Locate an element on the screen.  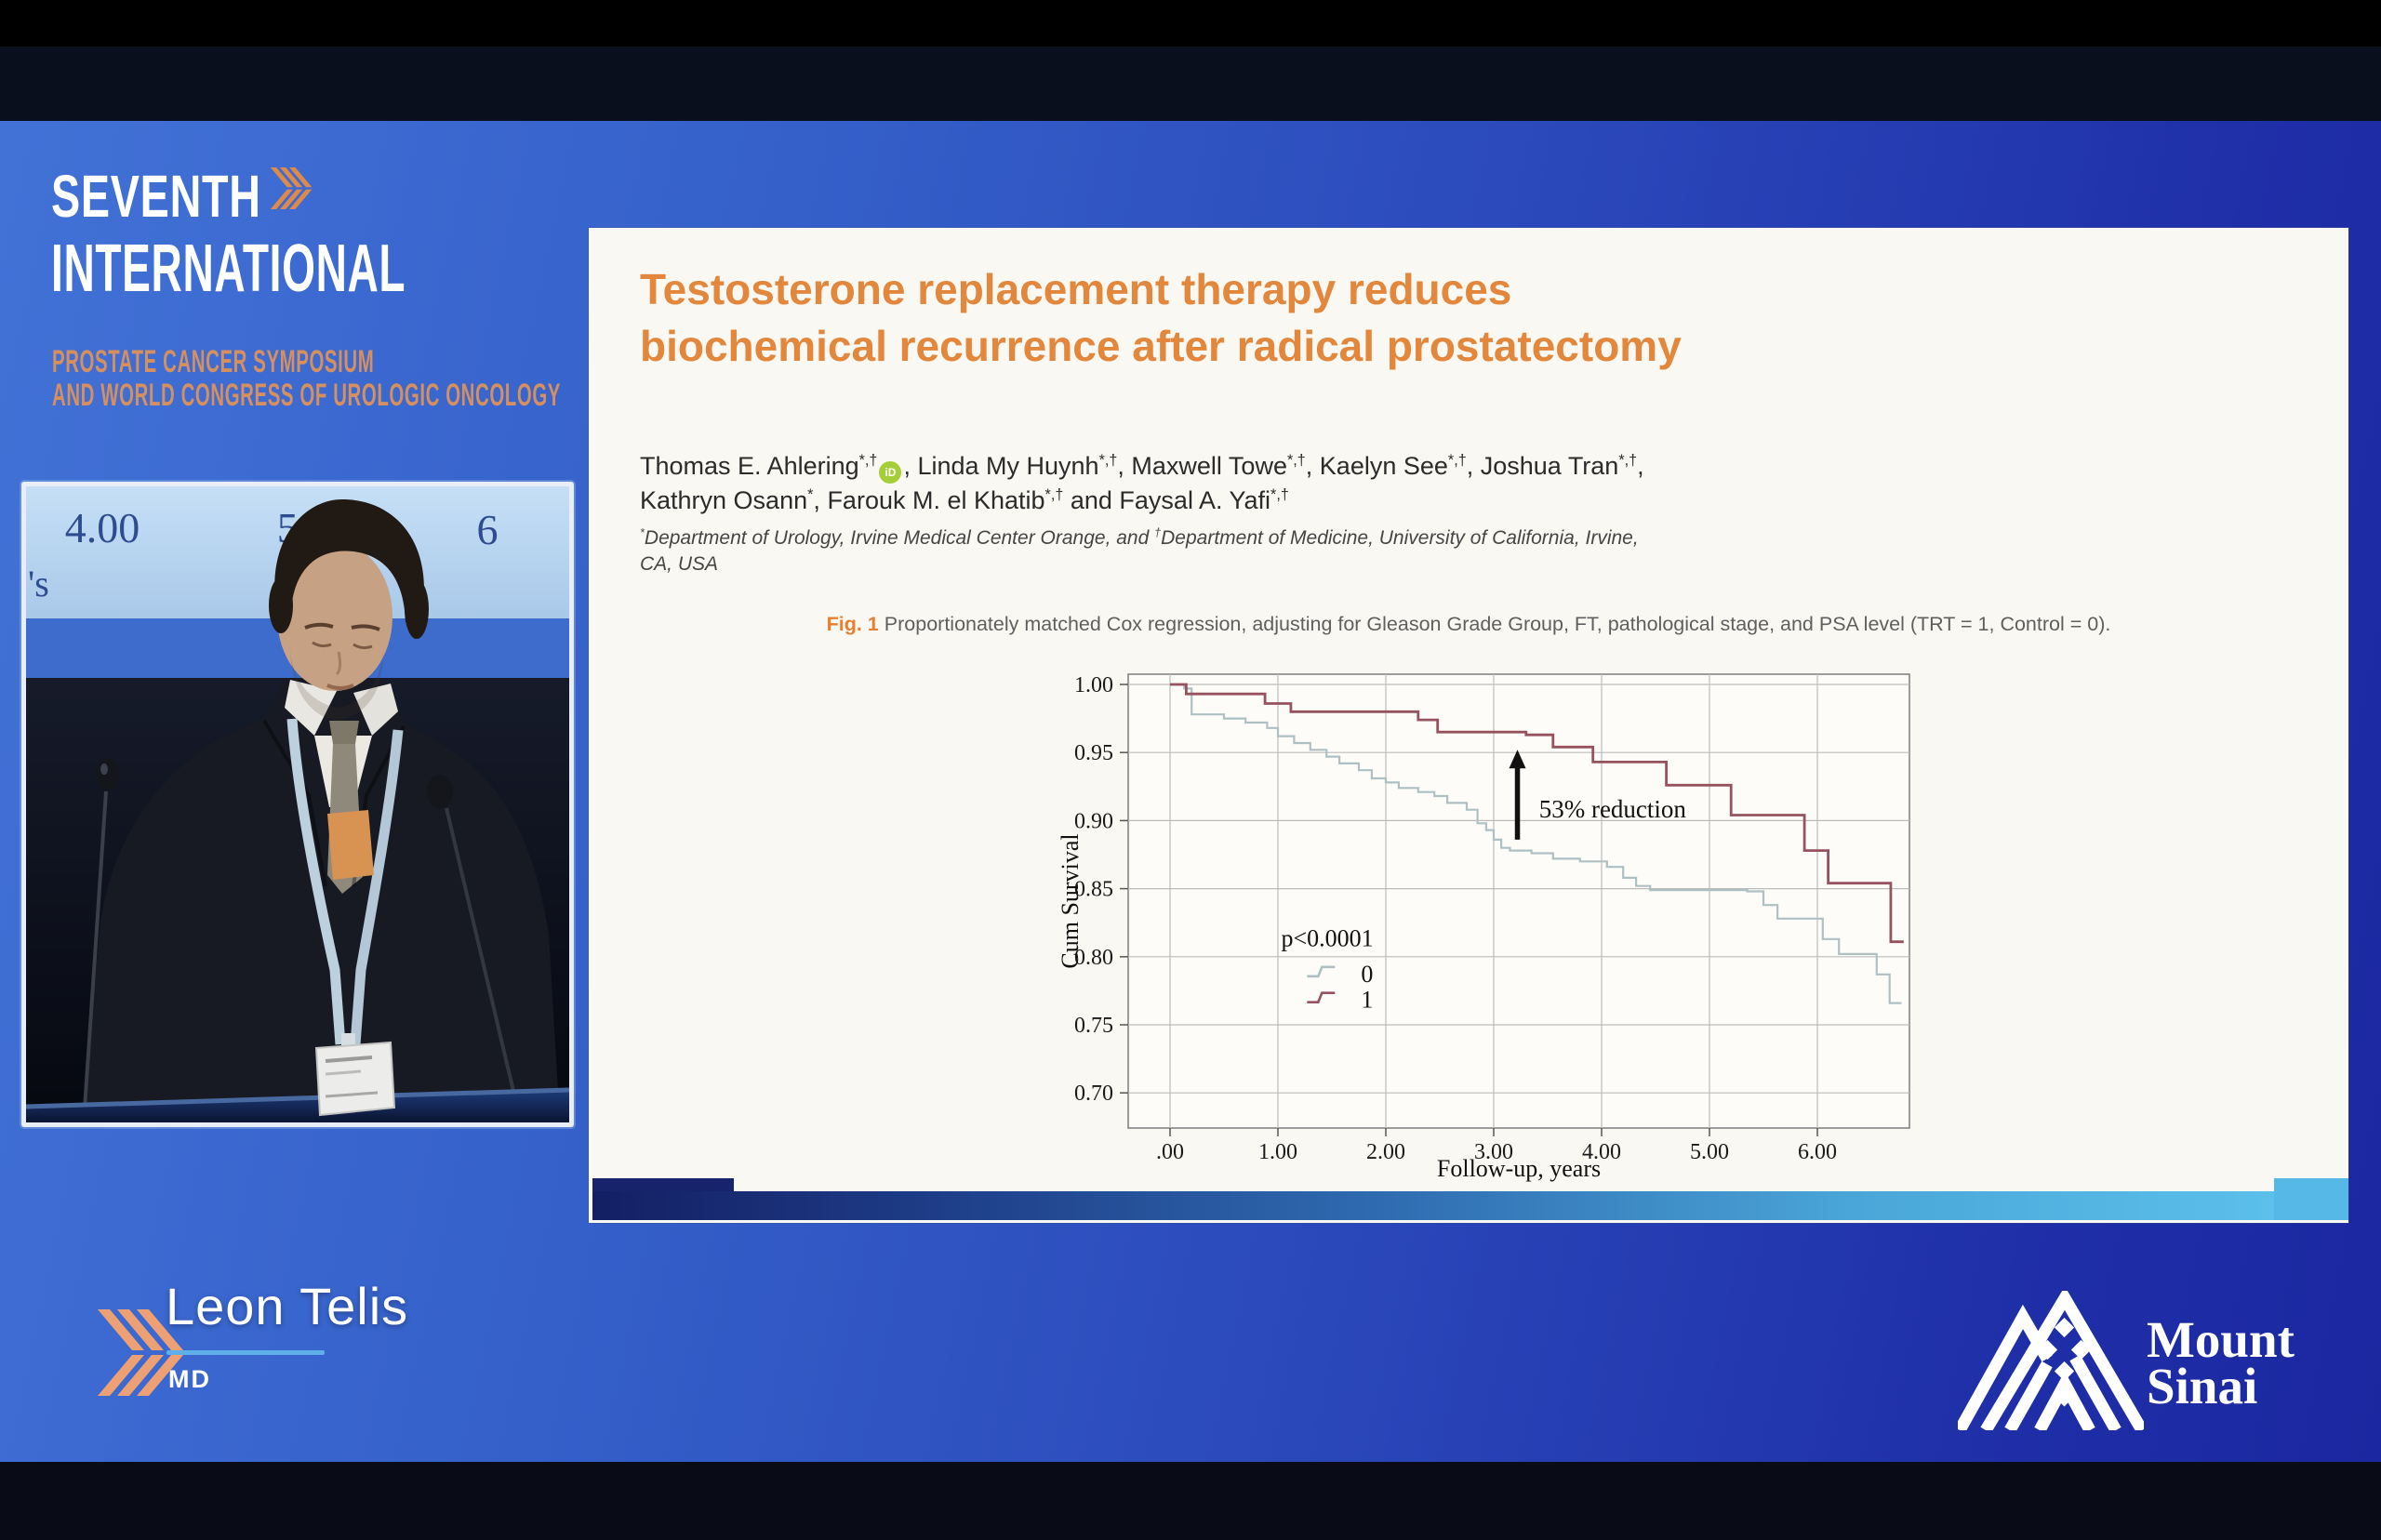
right-mic-stand is located at coordinates (484, 964).